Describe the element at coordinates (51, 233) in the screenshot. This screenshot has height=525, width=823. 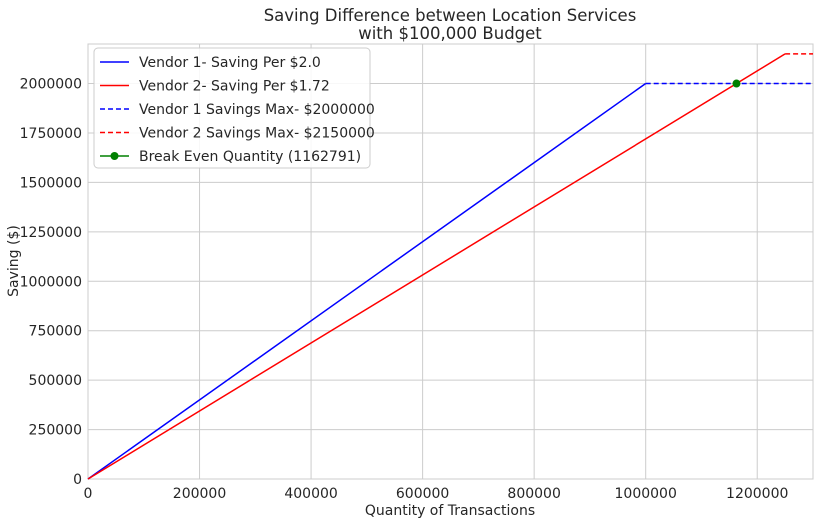
I see `y-tick-label: 1250000` at that location.